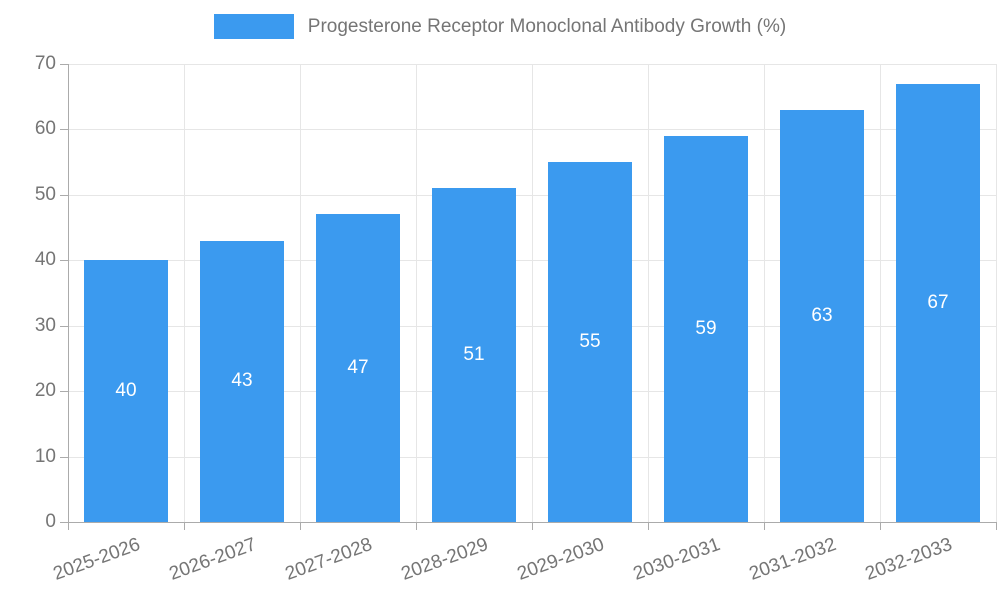 This screenshot has width=1000, height=600. What do you see at coordinates (561, 559) in the screenshot?
I see `x-tick-label: 2029-2030` at bounding box center [561, 559].